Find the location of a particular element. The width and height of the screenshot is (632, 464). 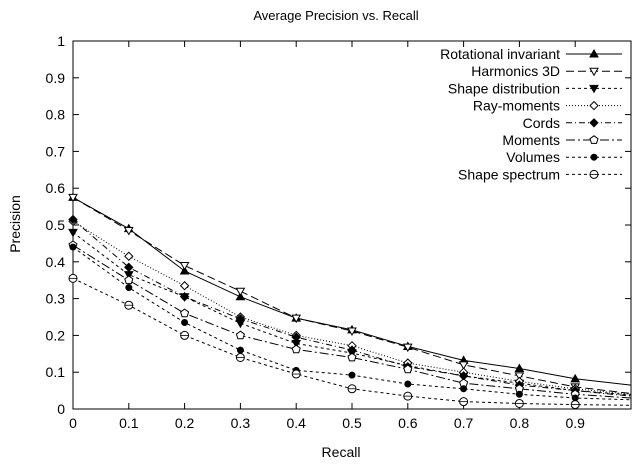

x-tick-label: 0.2 is located at coordinates (185, 423).